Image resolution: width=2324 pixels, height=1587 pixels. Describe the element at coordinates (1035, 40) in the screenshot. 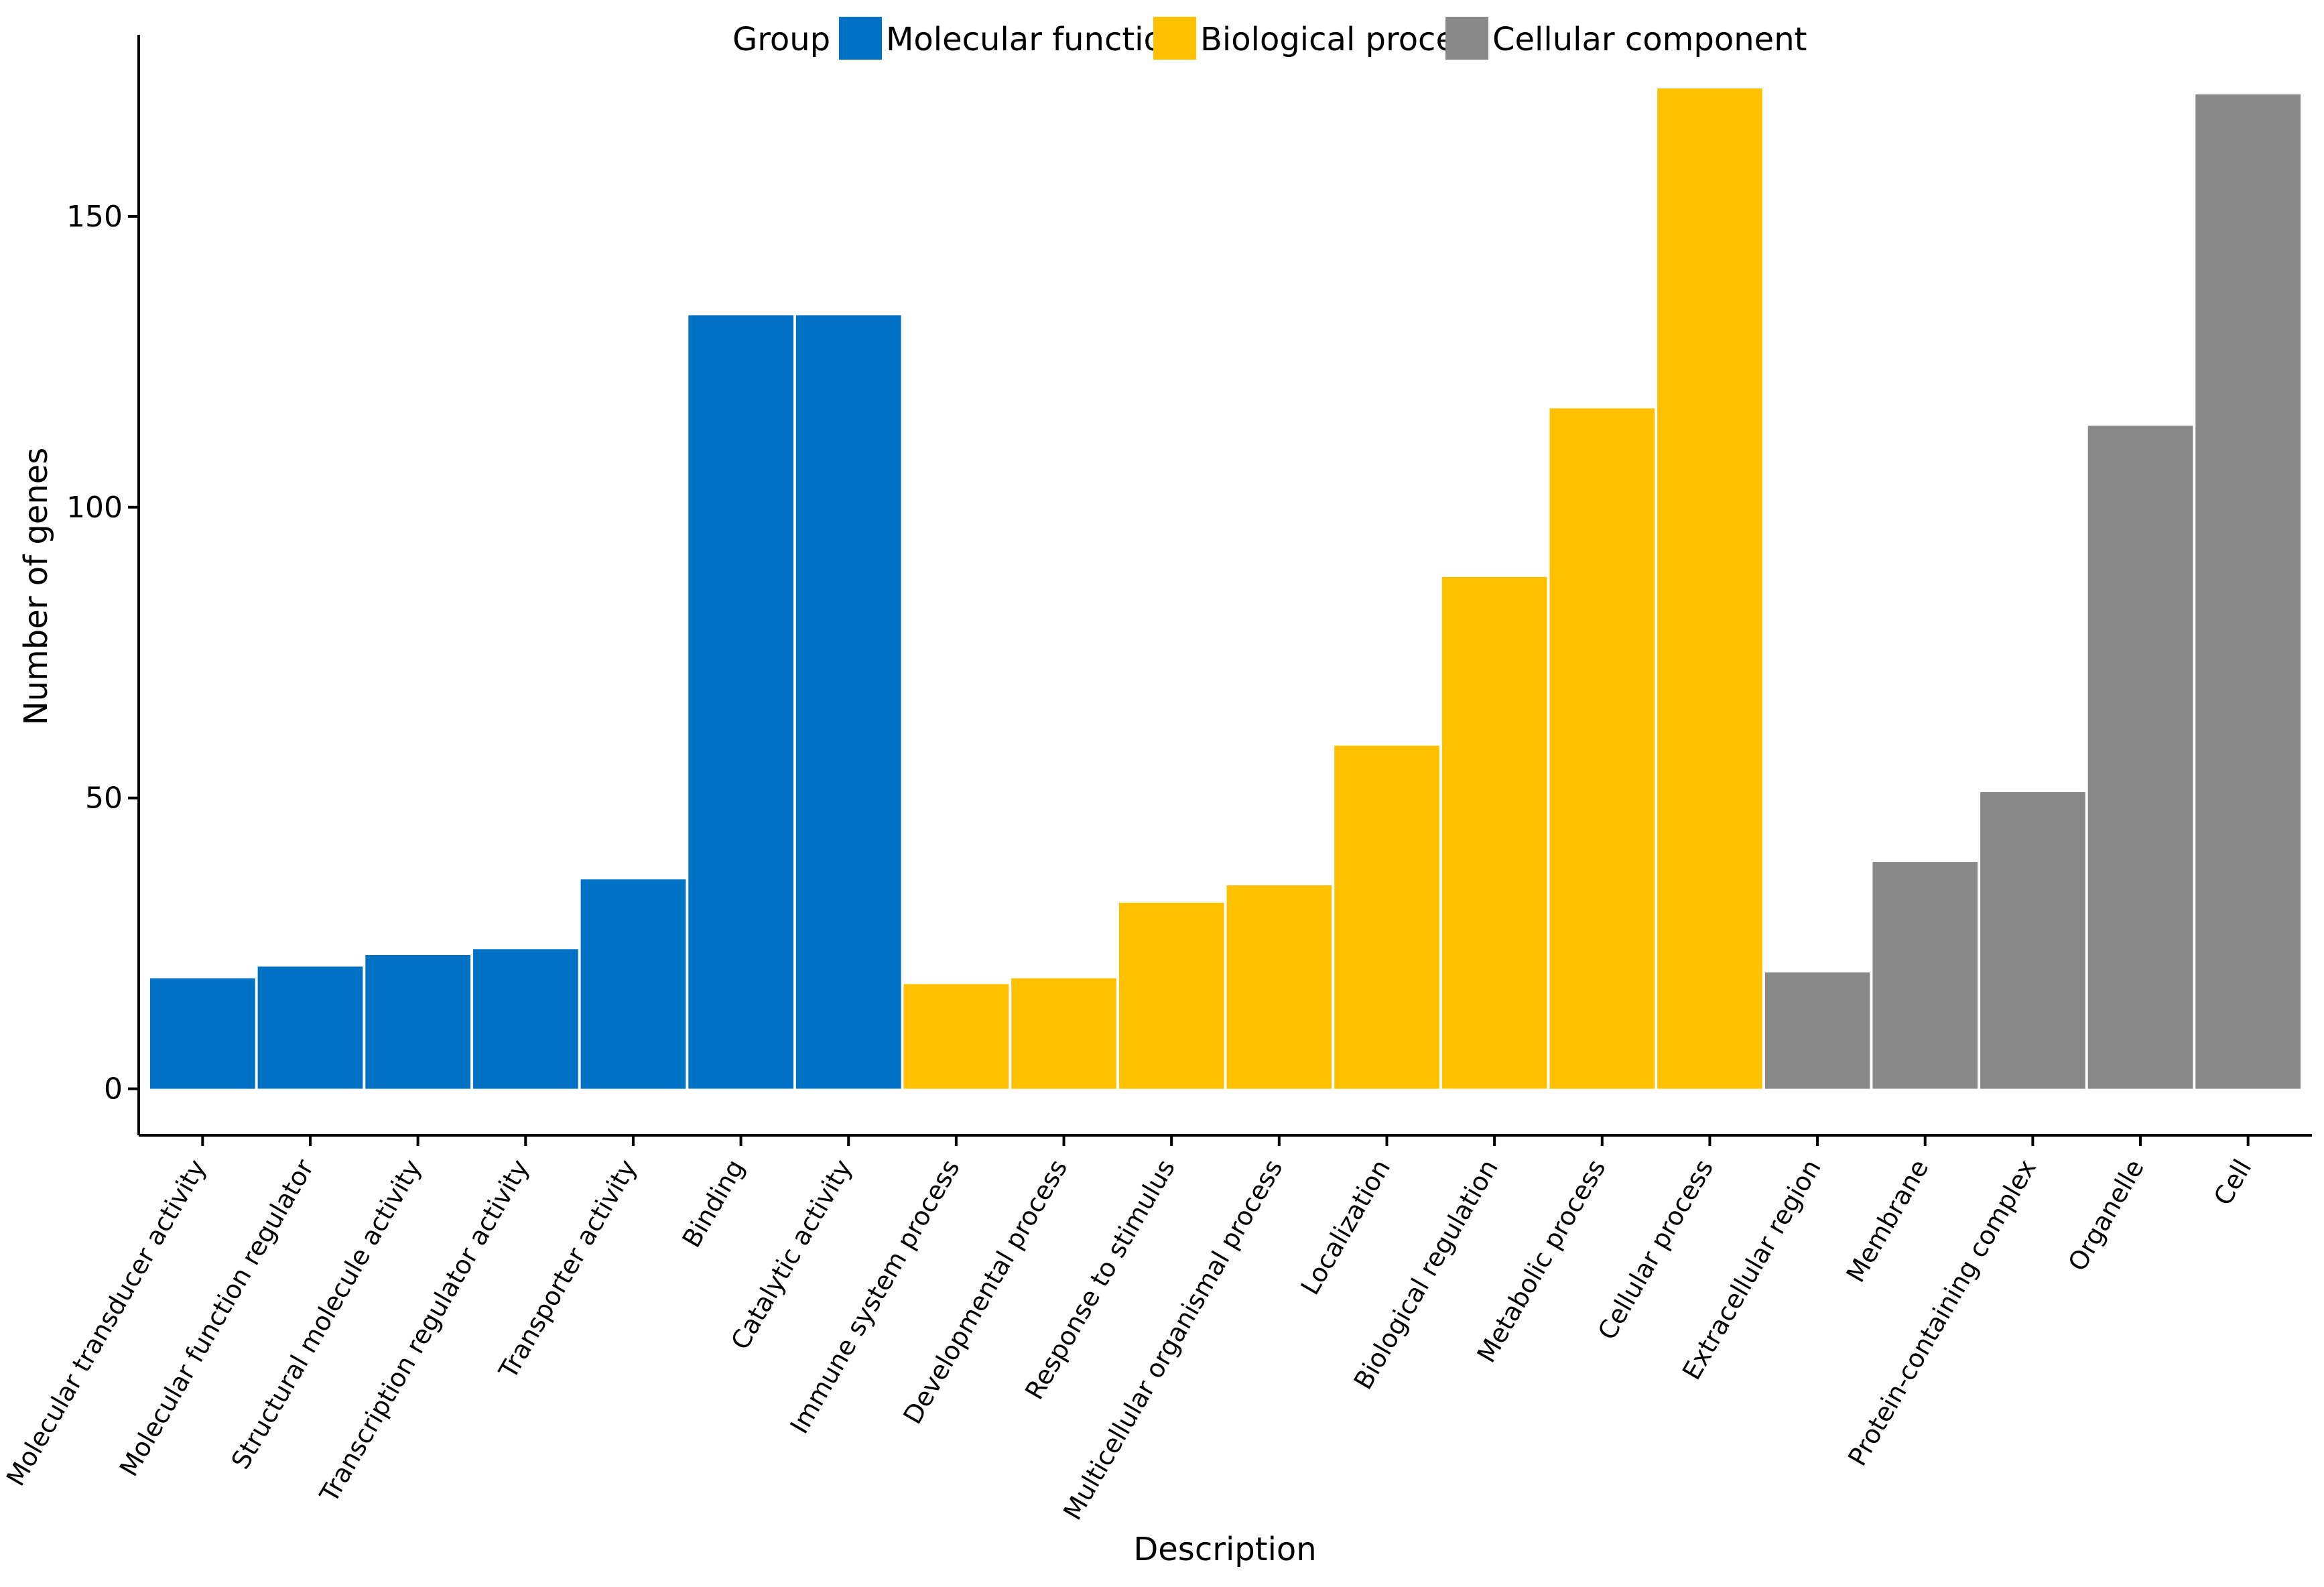

I see `legend-label: Molecular function` at that location.